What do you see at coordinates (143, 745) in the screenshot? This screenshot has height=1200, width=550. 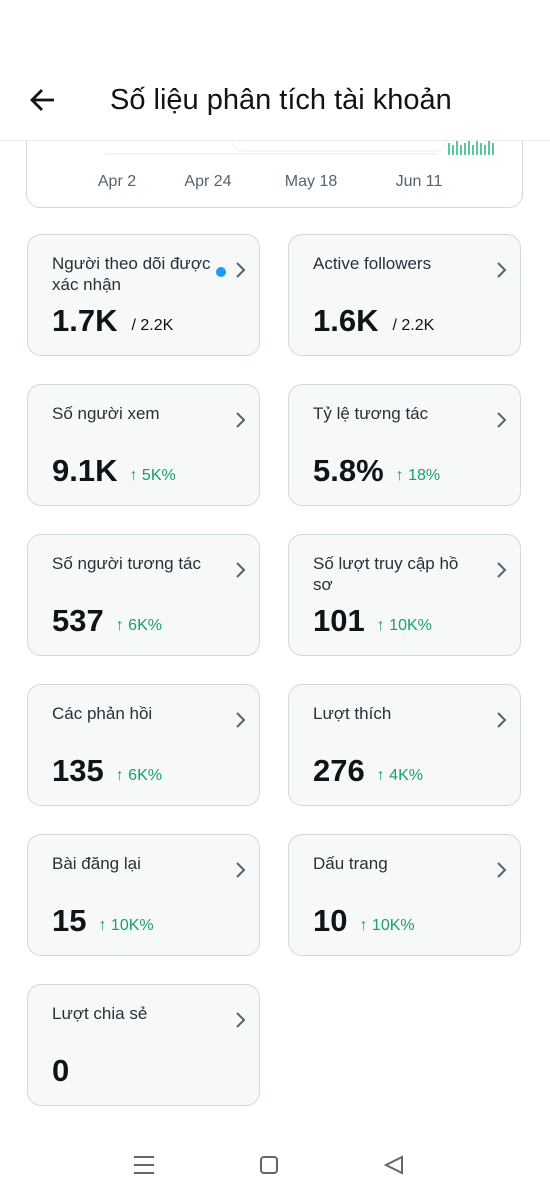 I see `metric-card: Các phản hồi 135 ↑ 6K%` at bounding box center [143, 745].